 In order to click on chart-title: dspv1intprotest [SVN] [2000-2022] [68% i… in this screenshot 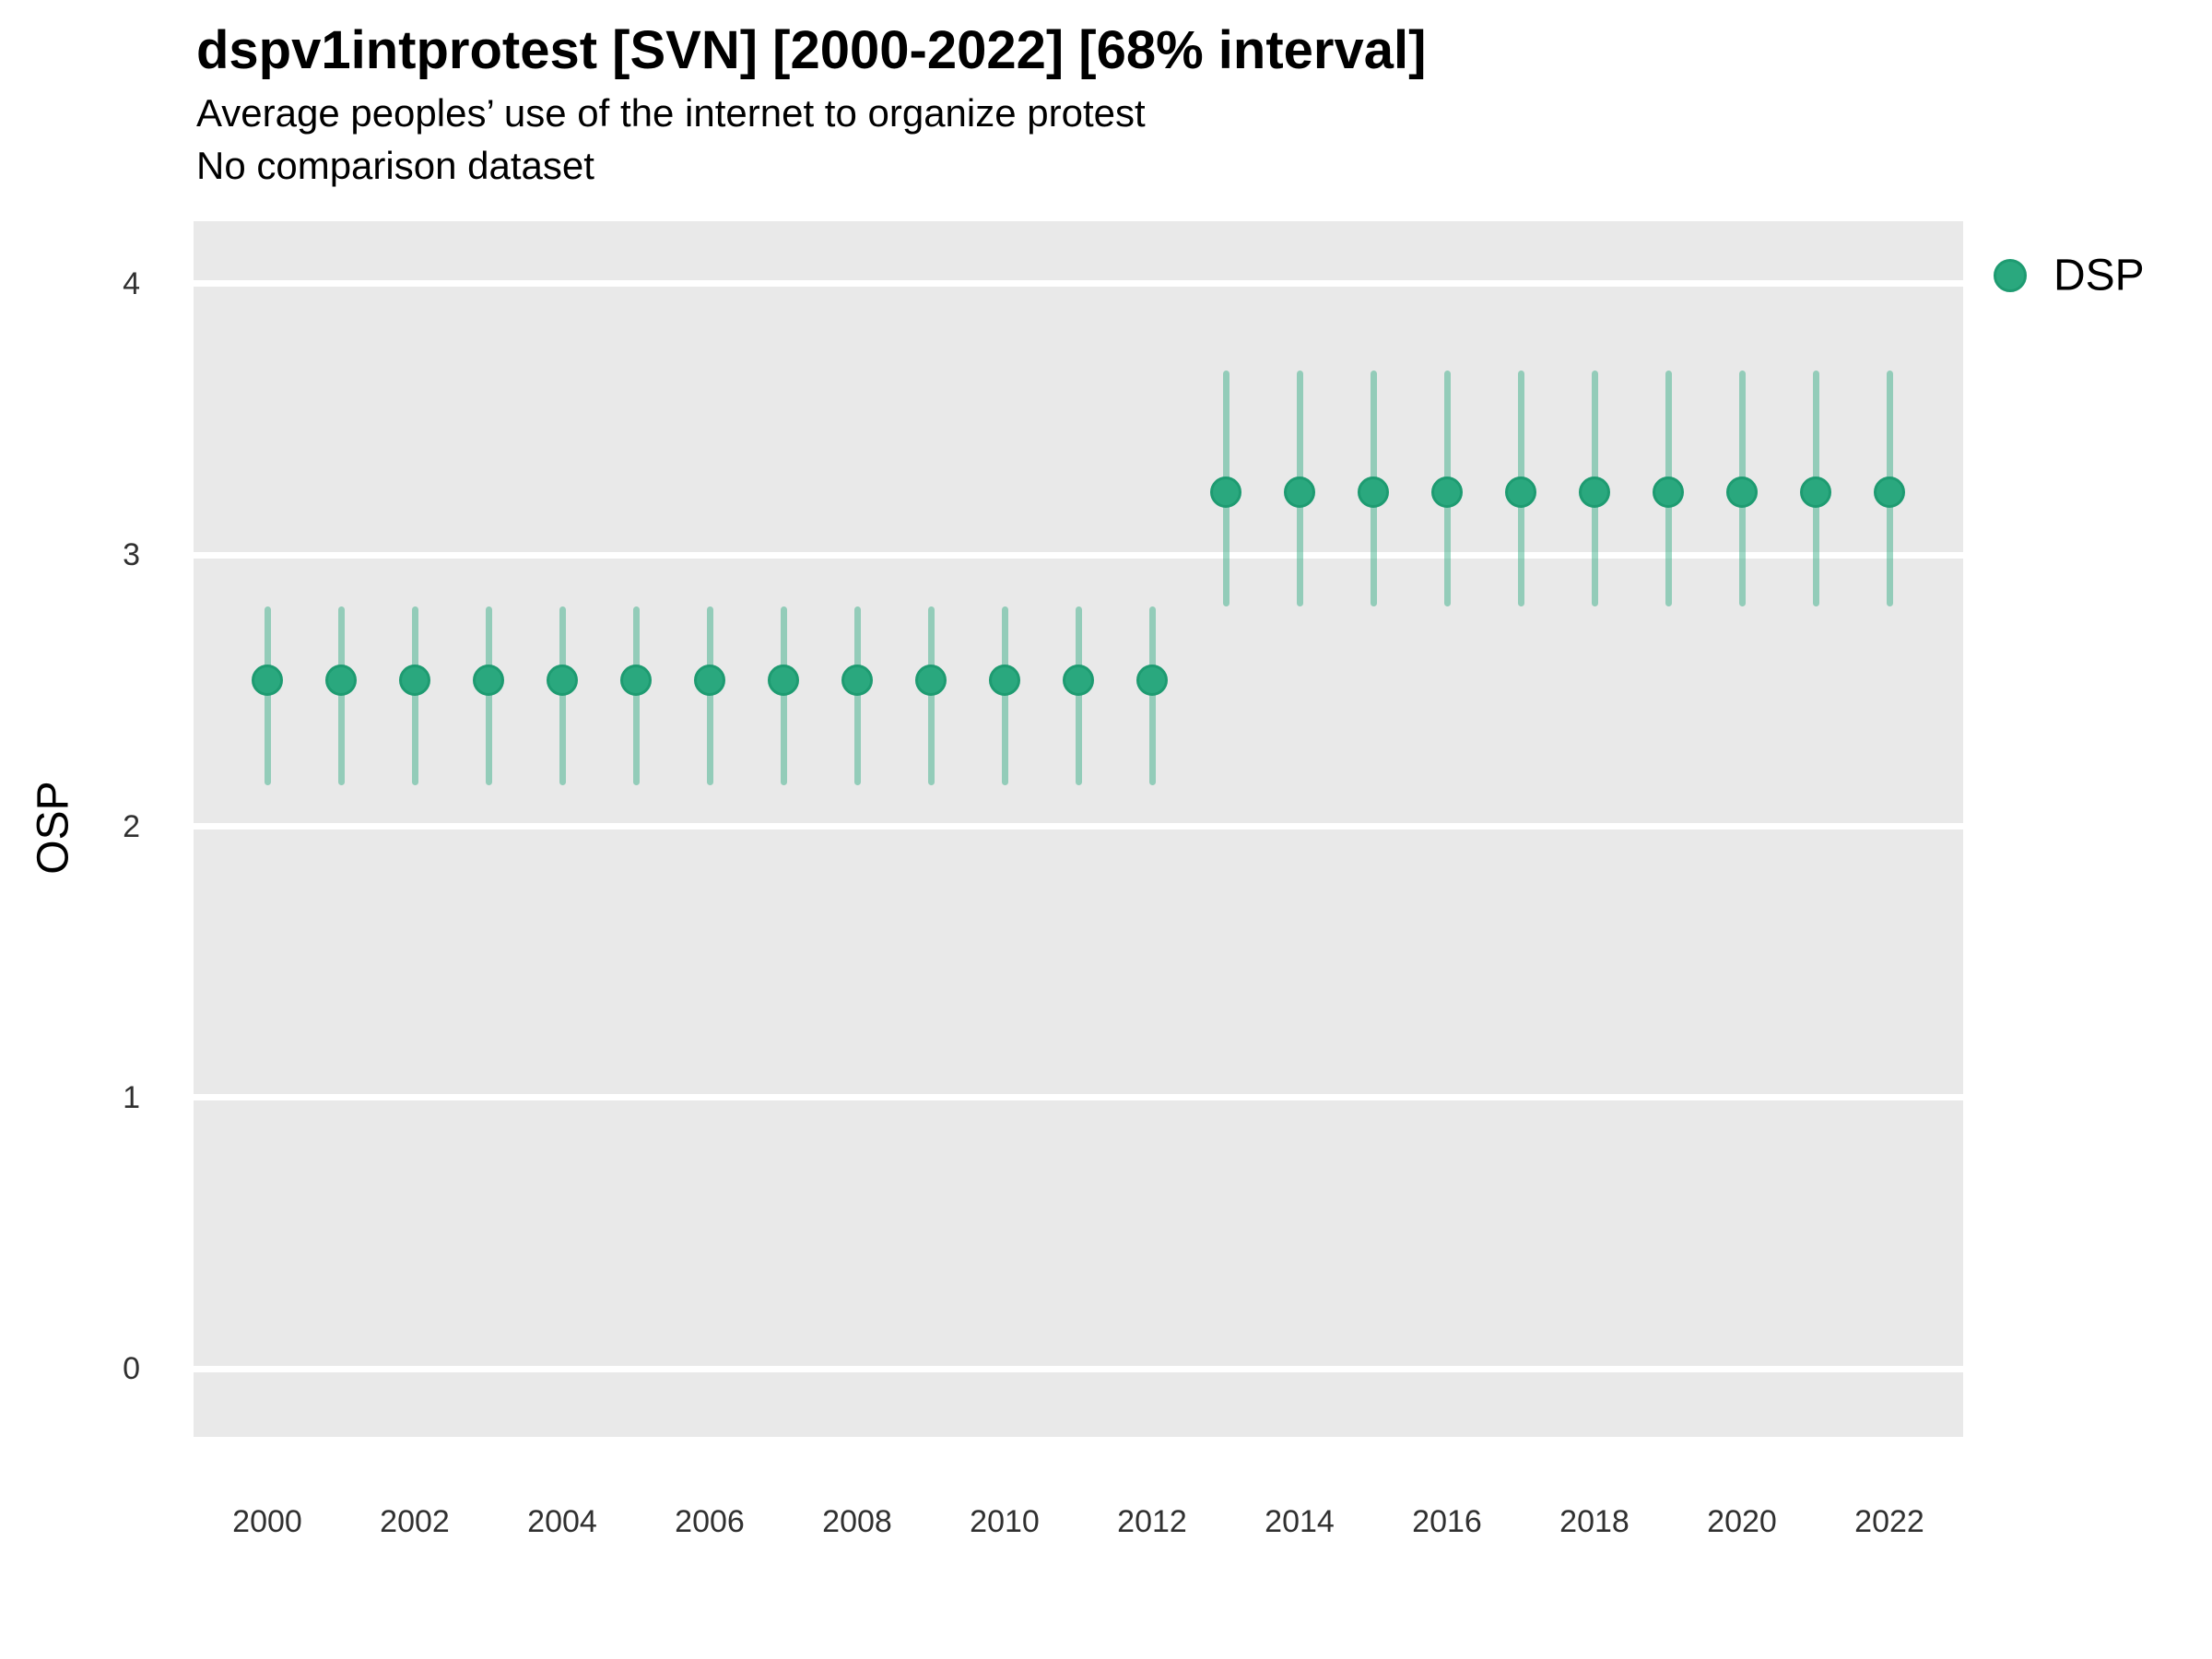, I will do `click(811, 50)`.